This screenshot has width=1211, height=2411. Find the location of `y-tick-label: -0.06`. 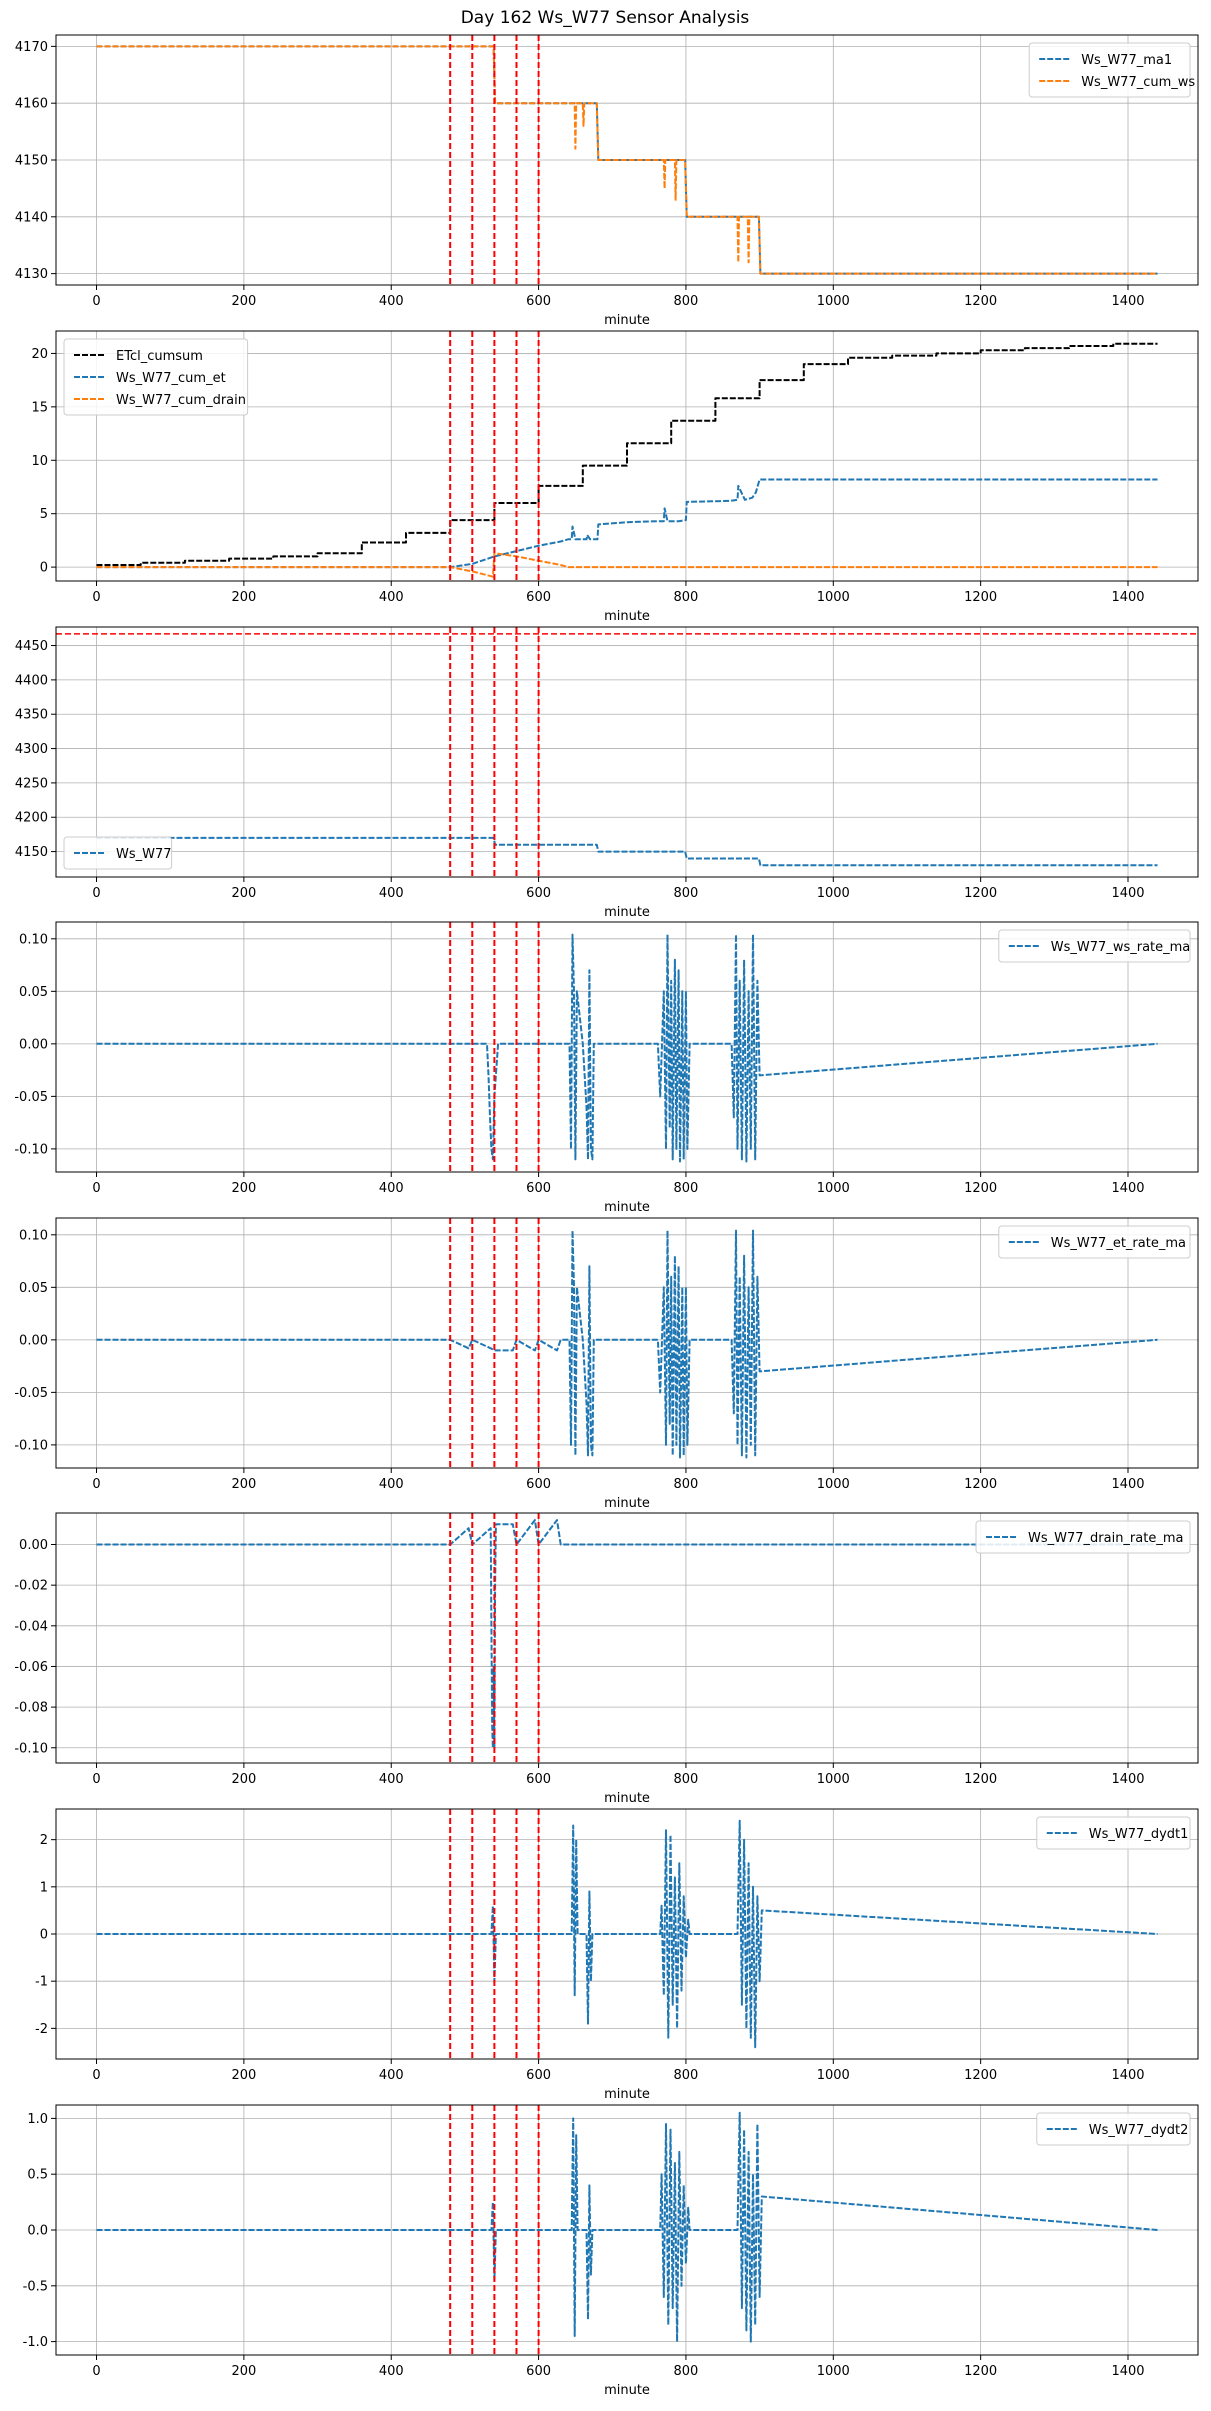

y-tick-label: -0.06 is located at coordinates (31, 1667).